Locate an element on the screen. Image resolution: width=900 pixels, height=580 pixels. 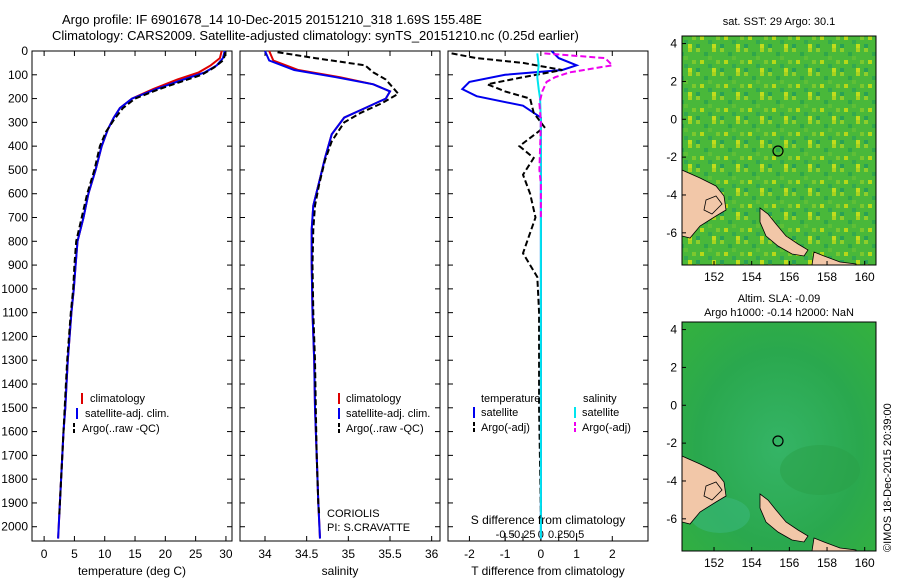
lat-tick-label: 4 is located at coordinates (673, 44).